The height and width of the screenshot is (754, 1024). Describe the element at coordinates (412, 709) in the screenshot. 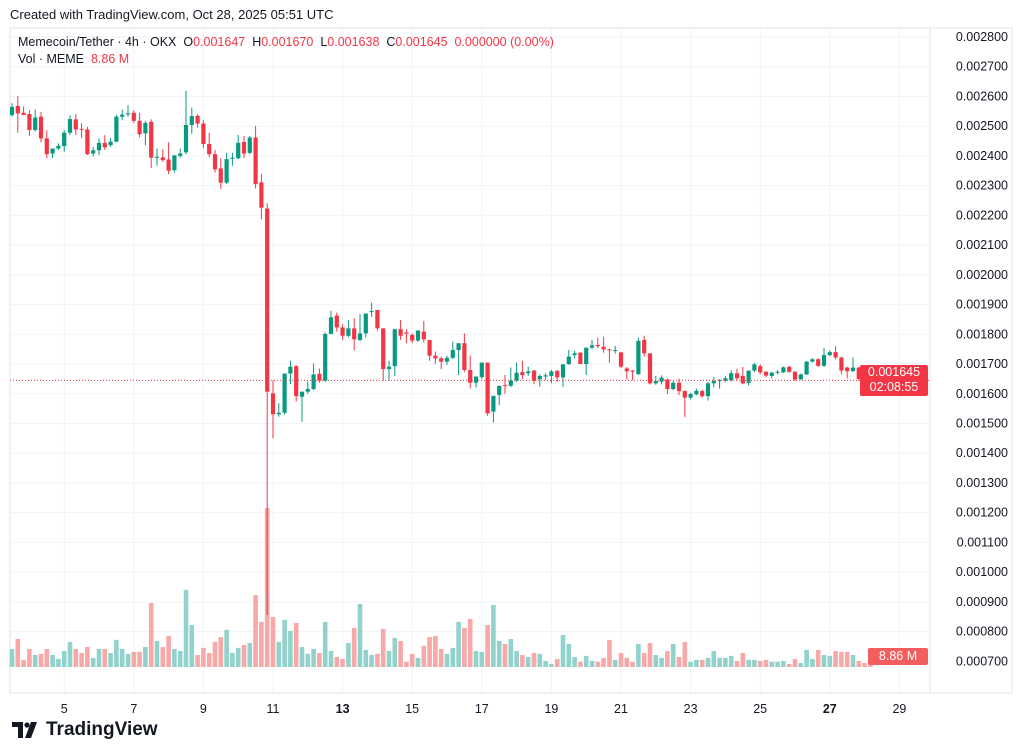

I see `time-tick-label: 15` at that location.